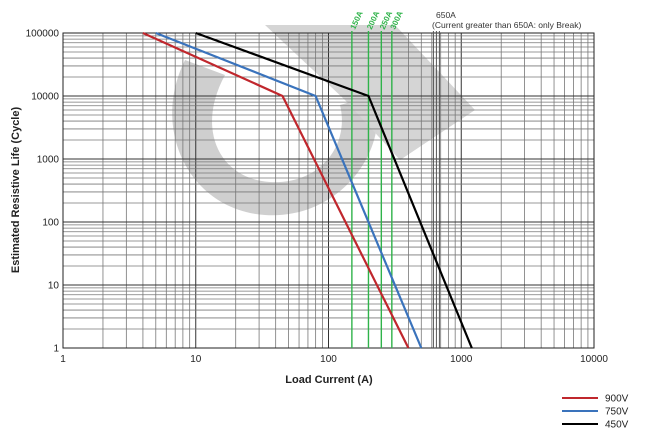 This screenshot has height=433, width=646. What do you see at coordinates (48, 160) in the screenshot?
I see `y-tick-label: 1000` at bounding box center [48, 160].